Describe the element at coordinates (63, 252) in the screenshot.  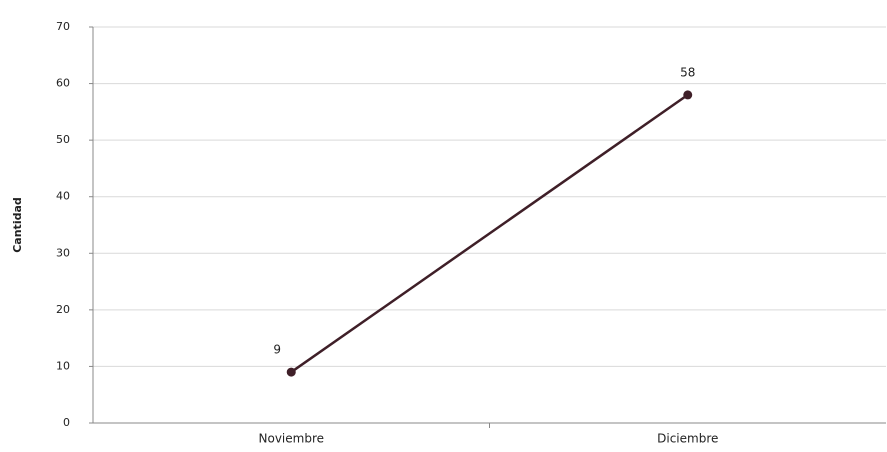
I see `y-tick-label: 30` at that location.